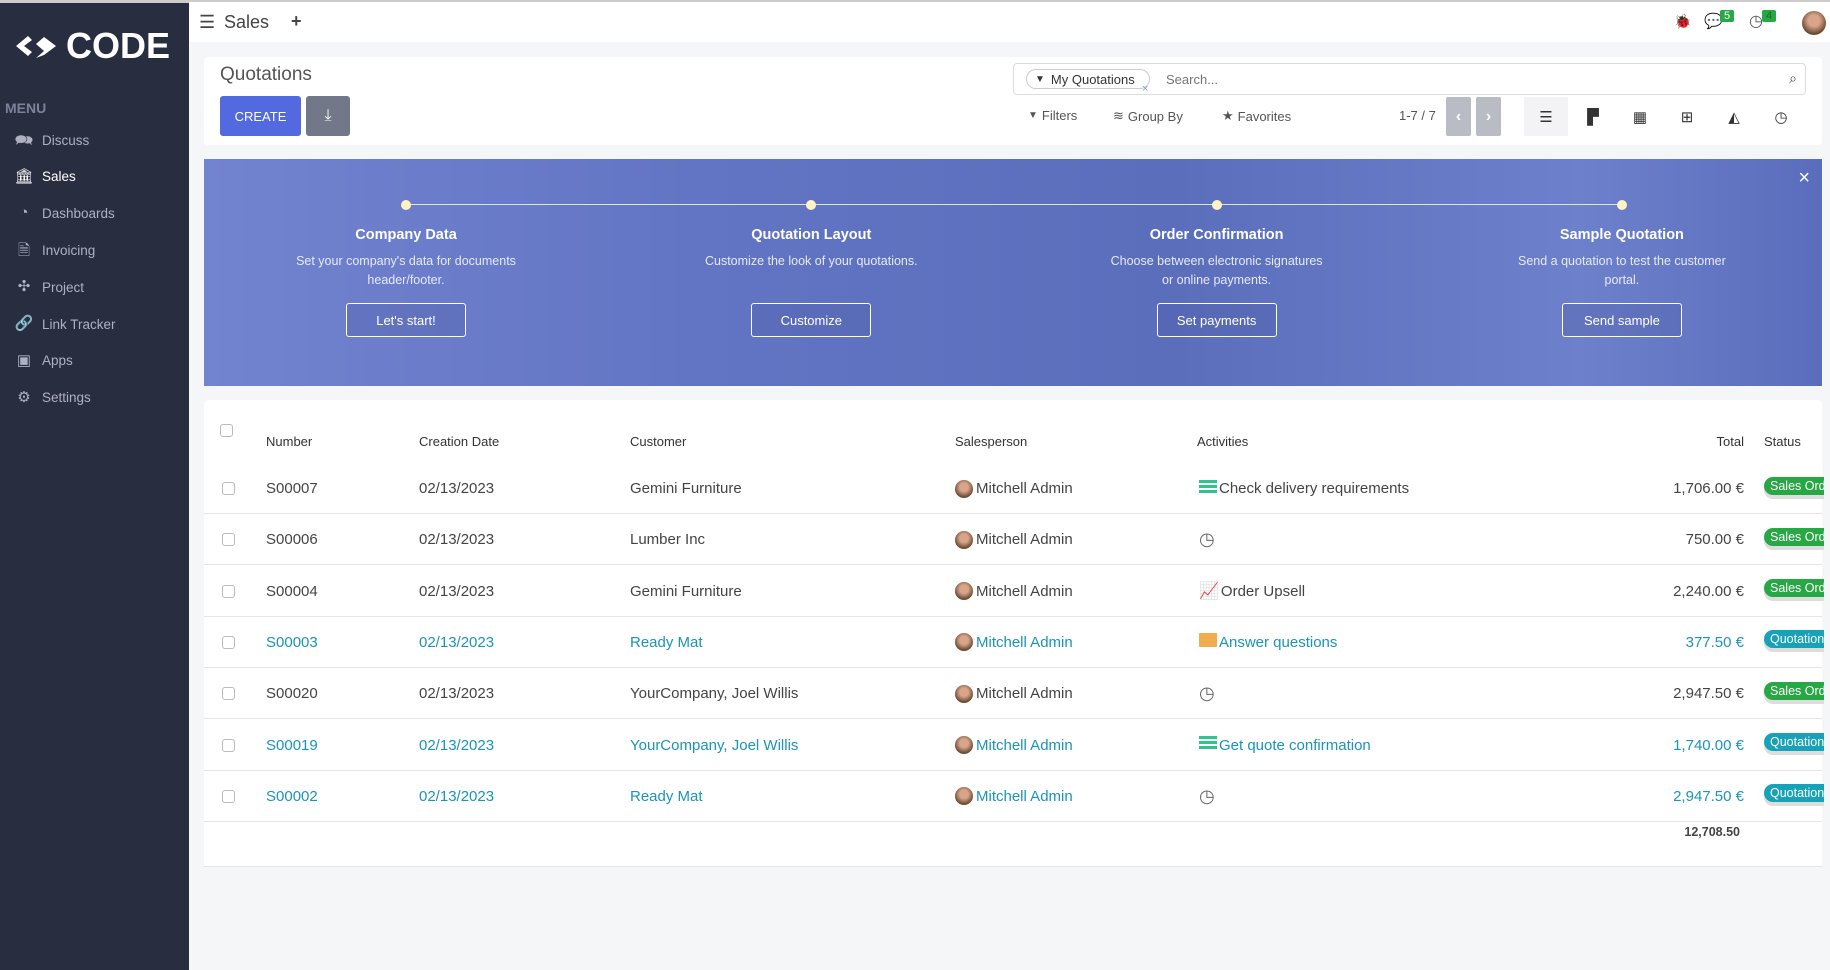 This screenshot has width=1830, height=970. I want to click on column-header-salesperson: Salesperson, so click(991, 441).